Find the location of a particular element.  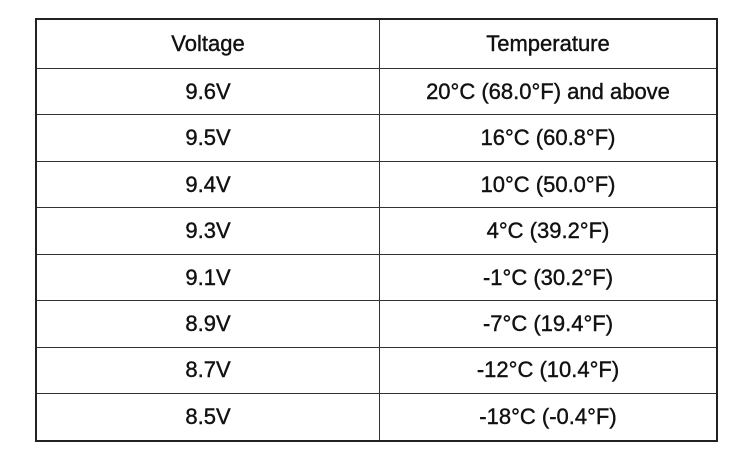

table-row: 9.3V 4°C (39.2°F) is located at coordinates (376, 231).